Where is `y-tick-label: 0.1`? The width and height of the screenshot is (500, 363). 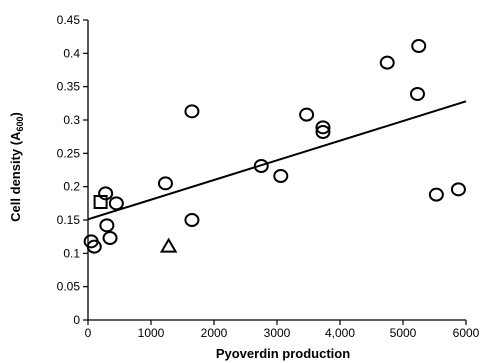 y-tick-label: 0.1 is located at coordinates (71, 253).